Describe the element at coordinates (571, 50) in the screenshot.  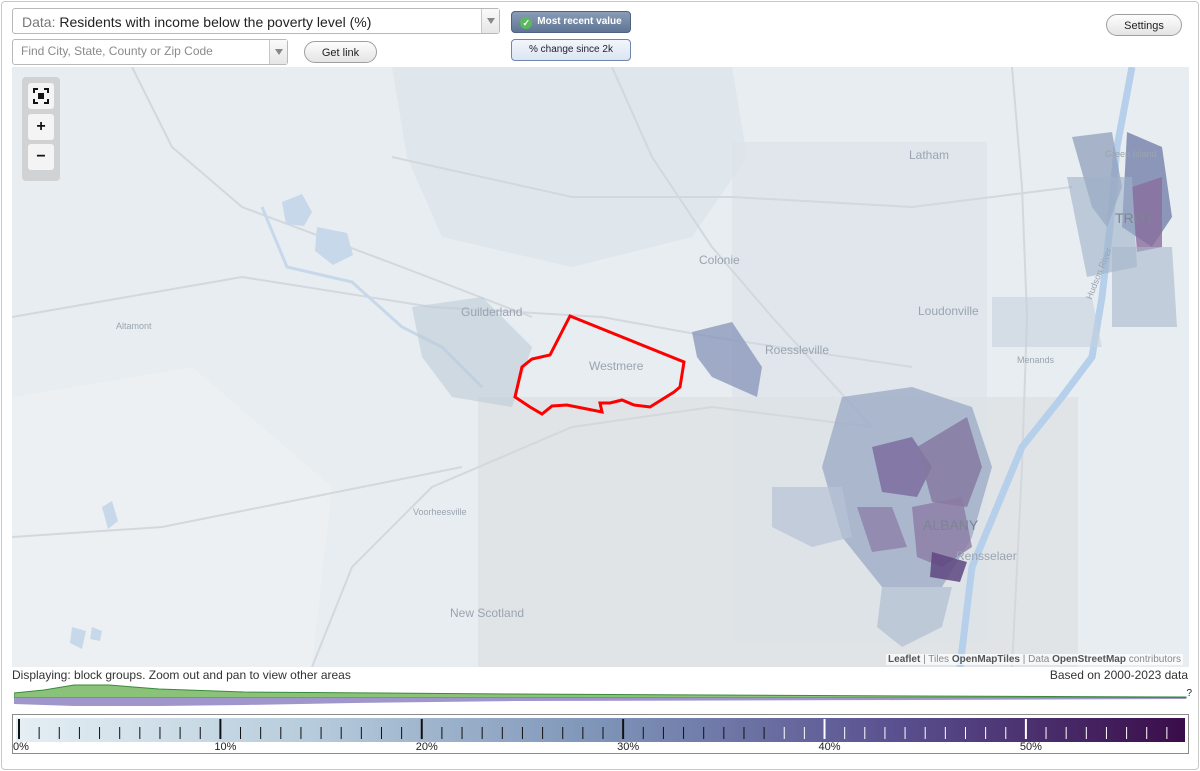
I see `change-since-2k-button: % change since 2k` at that location.